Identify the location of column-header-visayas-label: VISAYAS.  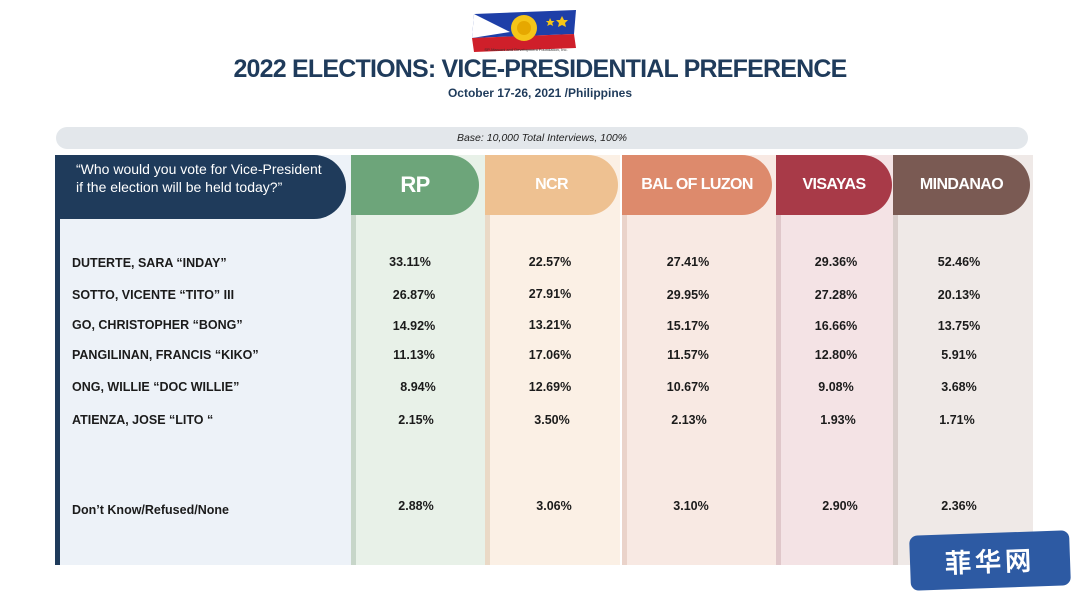
(834, 184).